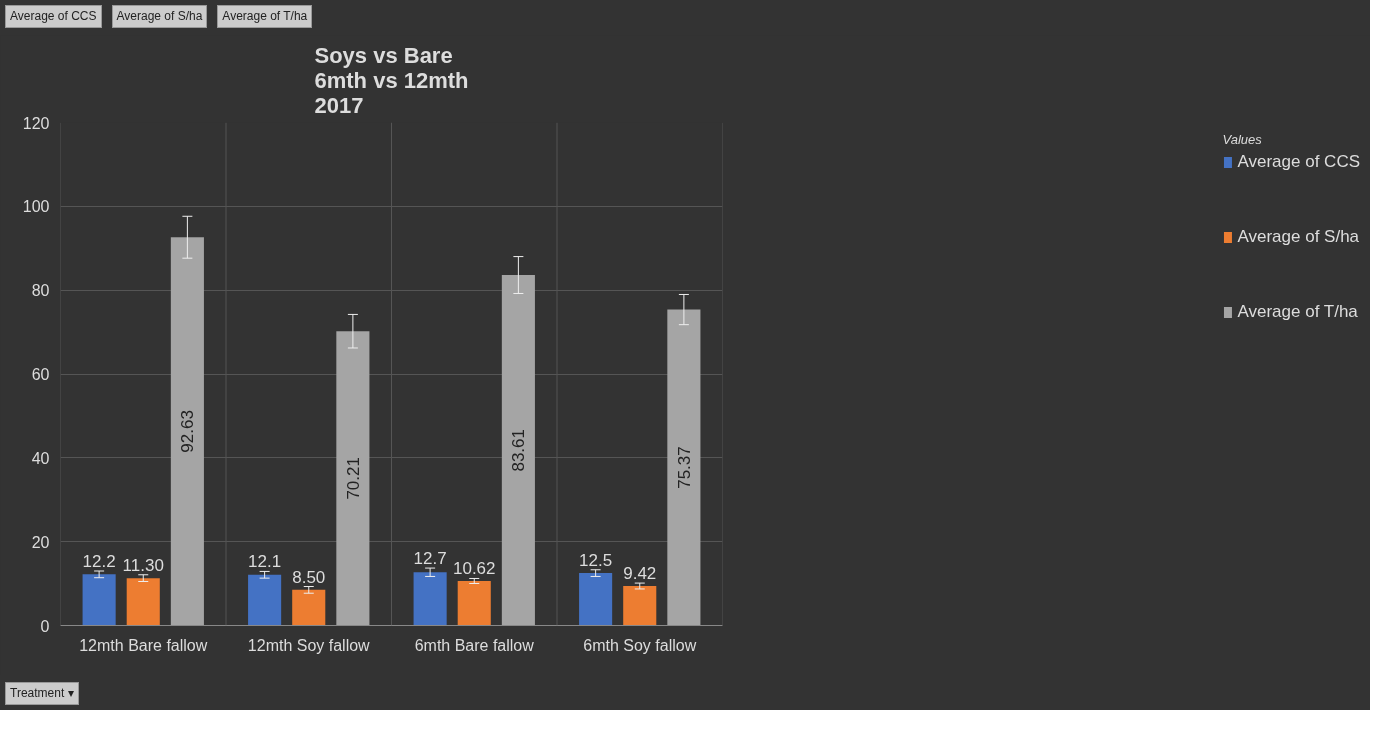 The height and width of the screenshot is (745, 1394). What do you see at coordinates (42, 694) in the screenshot?
I see `text: Treatment ▾` at bounding box center [42, 694].